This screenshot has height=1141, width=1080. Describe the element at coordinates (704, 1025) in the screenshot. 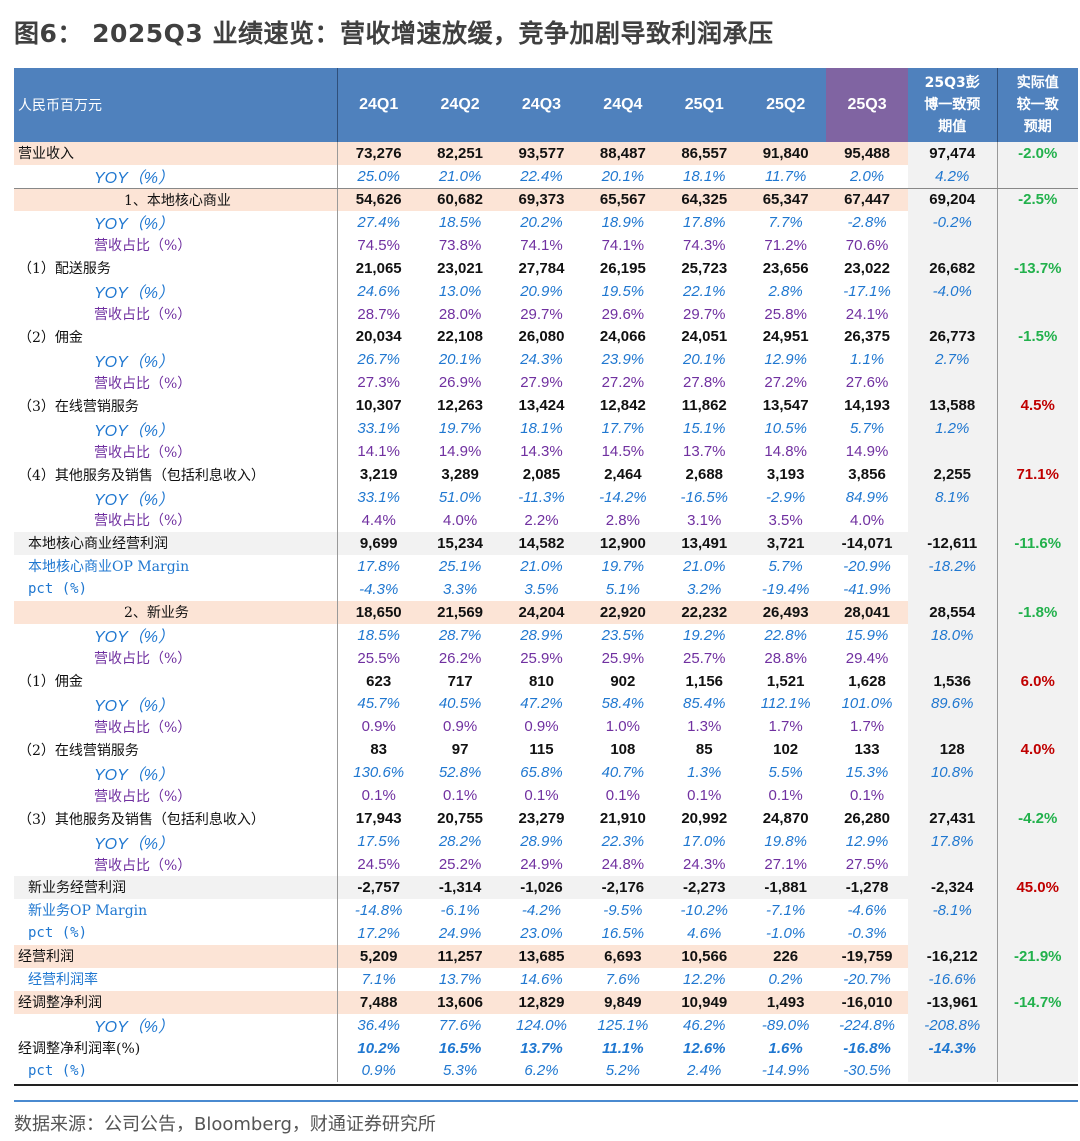

I see `cell-value: 46.2%` at that location.